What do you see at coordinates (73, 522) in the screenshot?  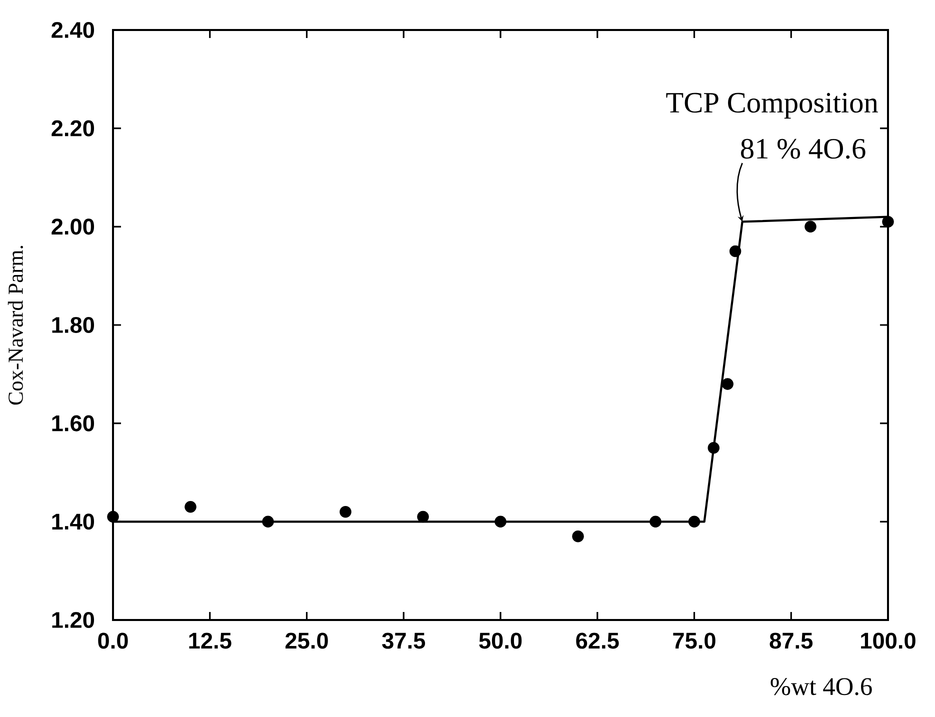 I see `y-tick-label: 1.40` at bounding box center [73, 522].